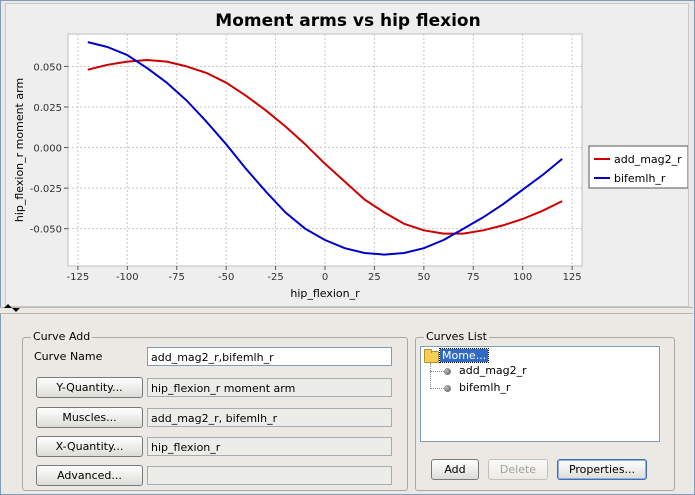  I want to click on folder-icon, so click(431, 356).